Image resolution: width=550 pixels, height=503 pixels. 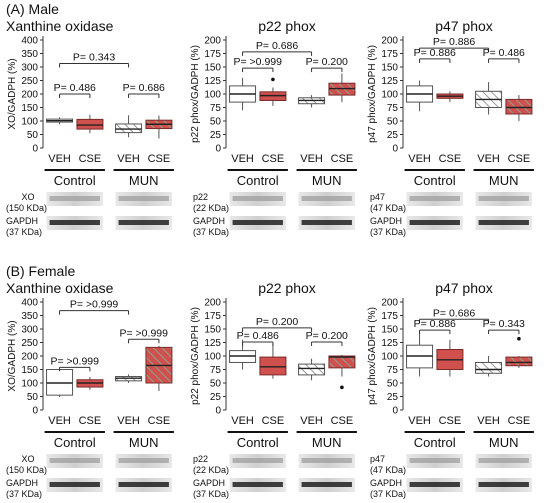 What do you see at coordinates (327, 338) in the screenshot?
I see `comparison-bracket: P= 0.200` at bounding box center [327, 338].